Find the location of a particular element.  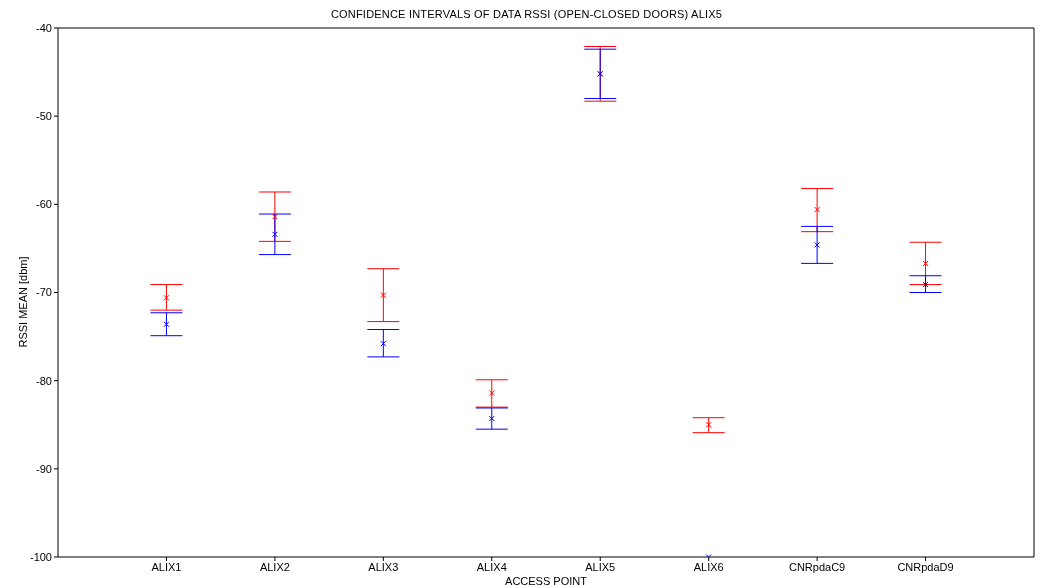

y-axis-title: RSSI MEAN [dbm] is located at coordinates (23, 302).